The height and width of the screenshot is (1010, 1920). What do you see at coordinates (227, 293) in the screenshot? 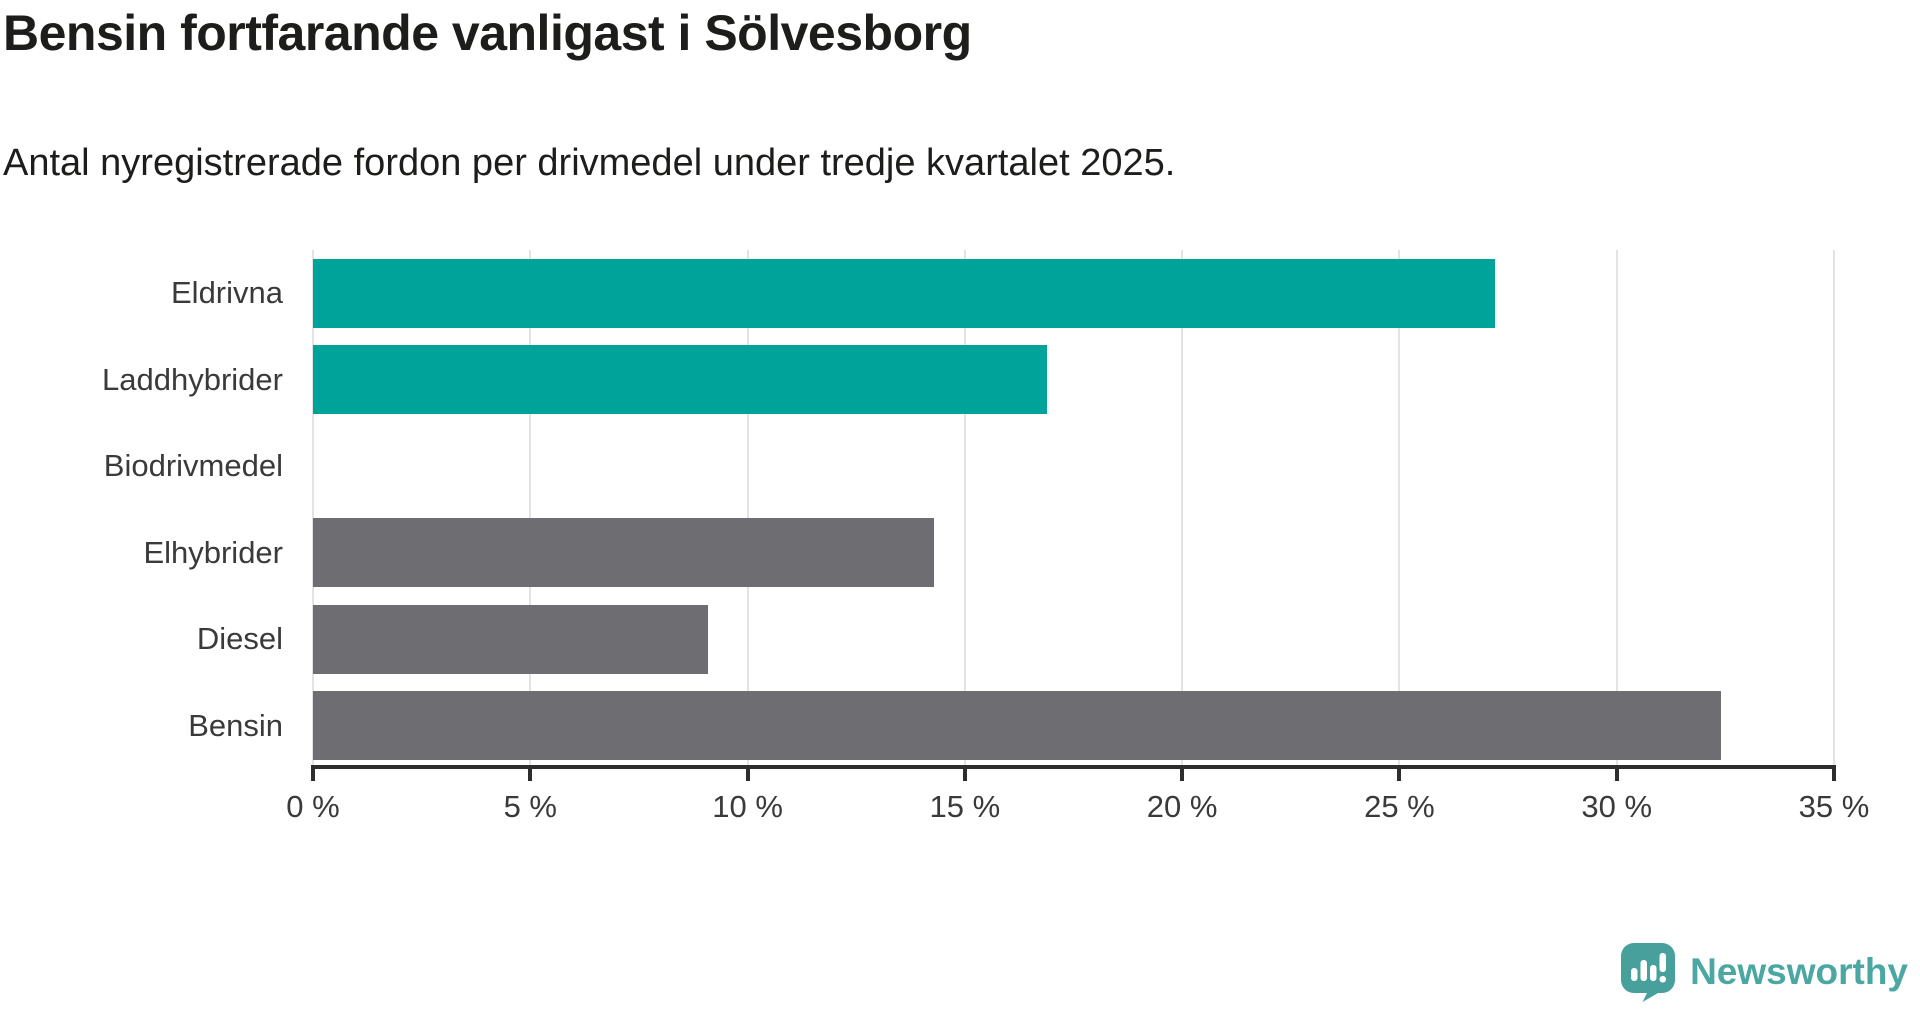
I see `category-label: Eldrivna` at bounding box center [227, 293].